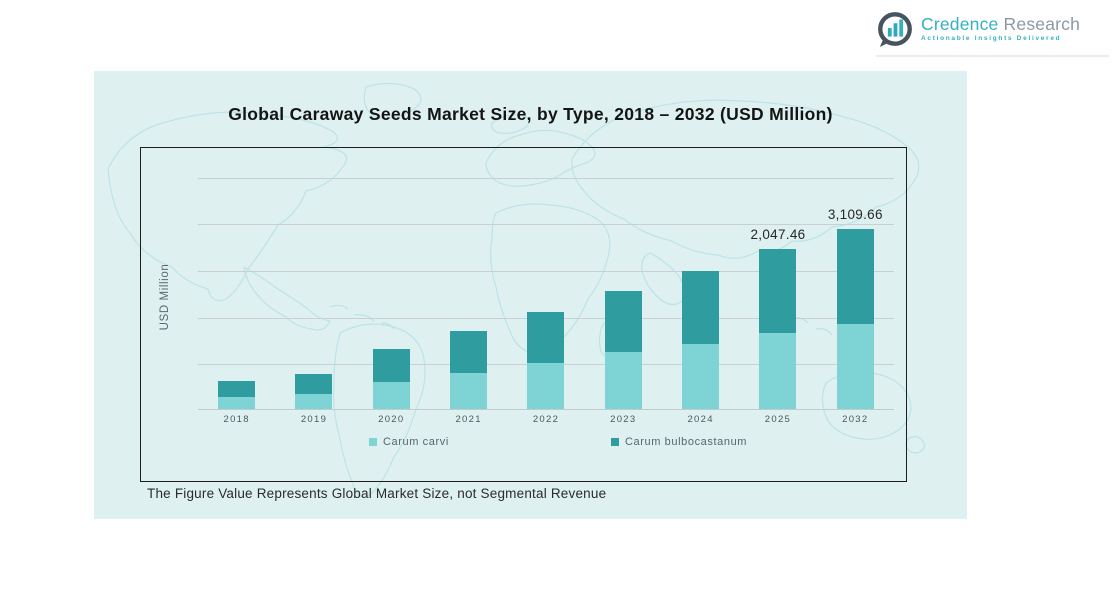  What do you see at coordinates (373, 442) in the screenshot?
I see `legend-swatch-carum-carvi` at bounding box center [373, 442].